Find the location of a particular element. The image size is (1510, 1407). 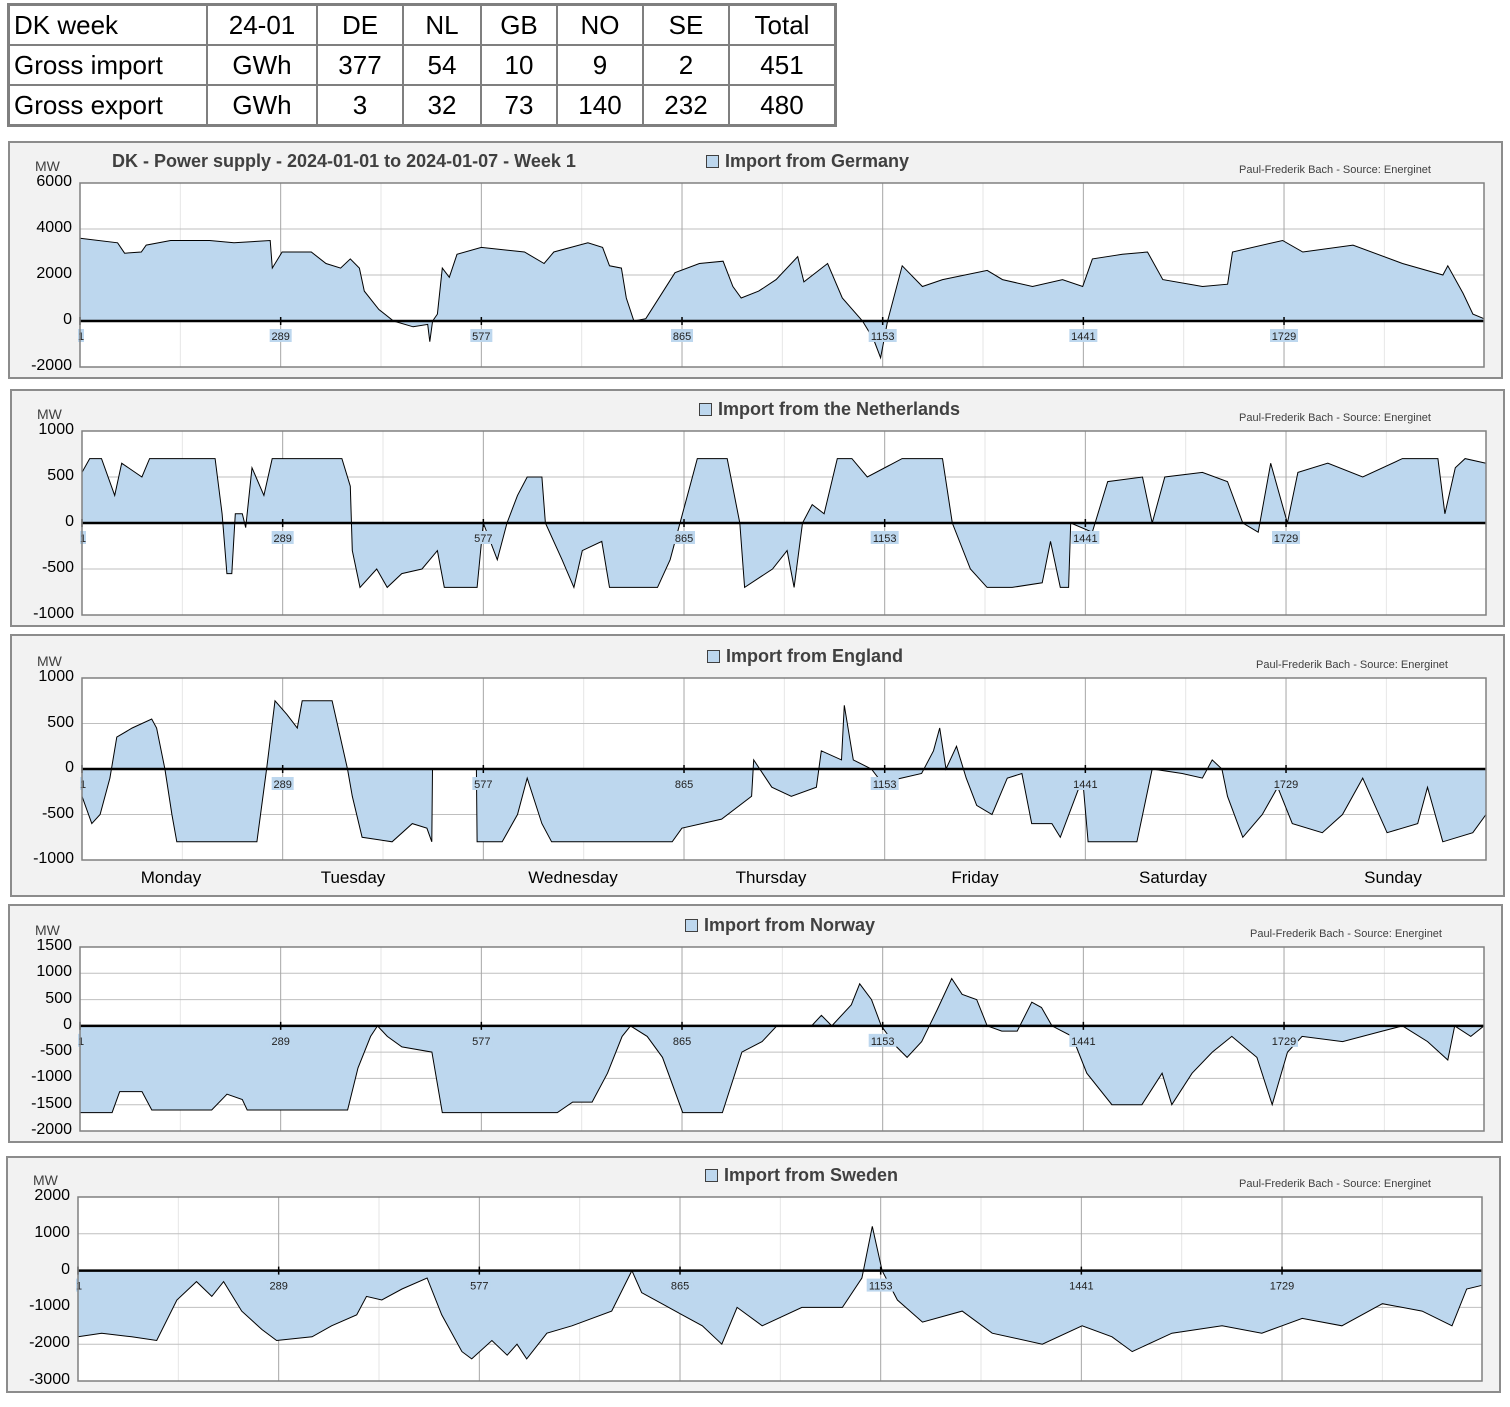

y-tick-label: 1500 is located at coordinates (54, 945).